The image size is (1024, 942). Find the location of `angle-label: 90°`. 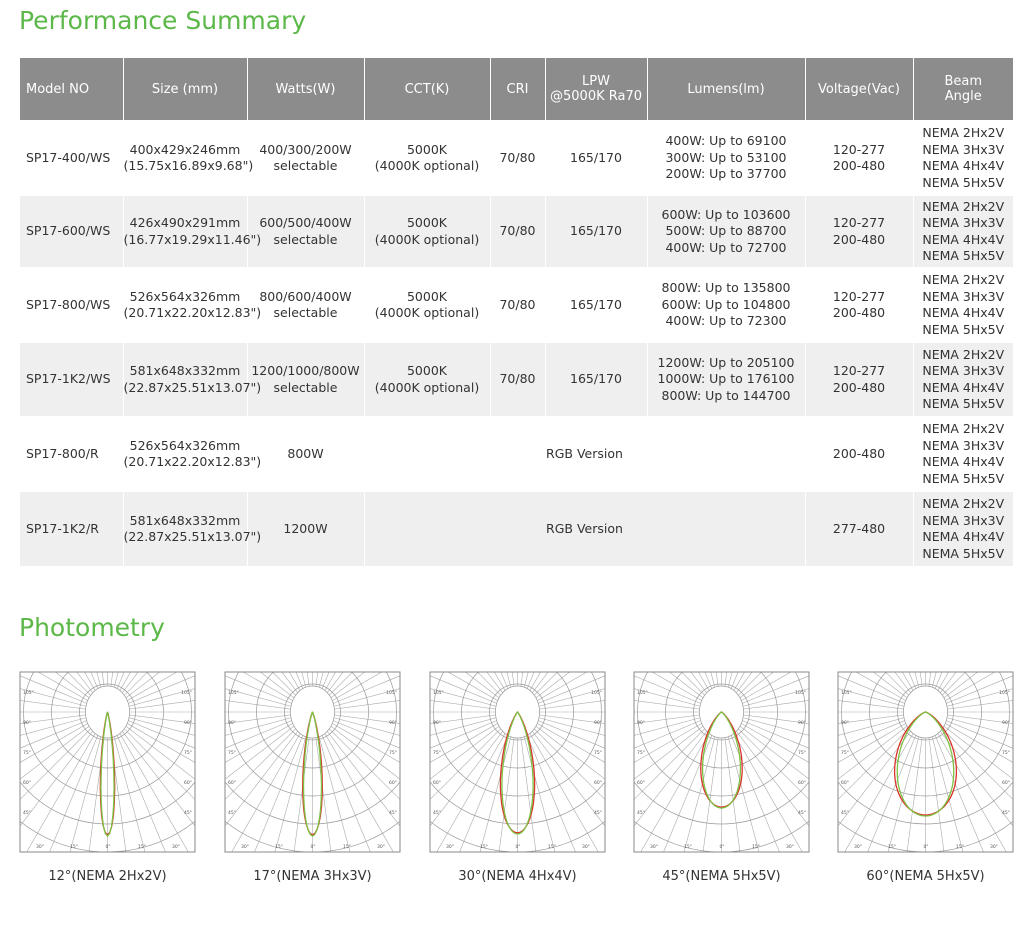

angle-label: 90° is located at coordinates (845, 723).